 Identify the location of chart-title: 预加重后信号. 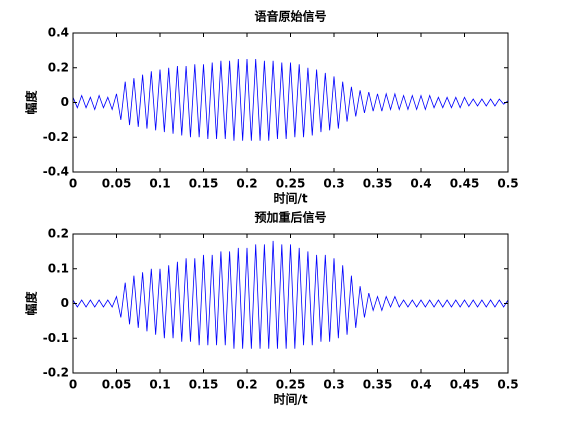
(290, 217).